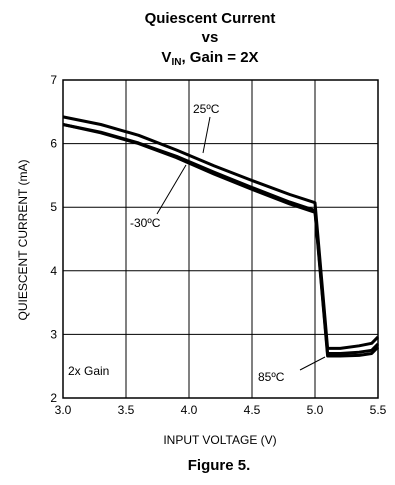 The image size is (395, 485). What do you see at coordinates (126, 410) in the screenshot?
I see `x-tick-label: 3.5` at bounding box center [126, 410].